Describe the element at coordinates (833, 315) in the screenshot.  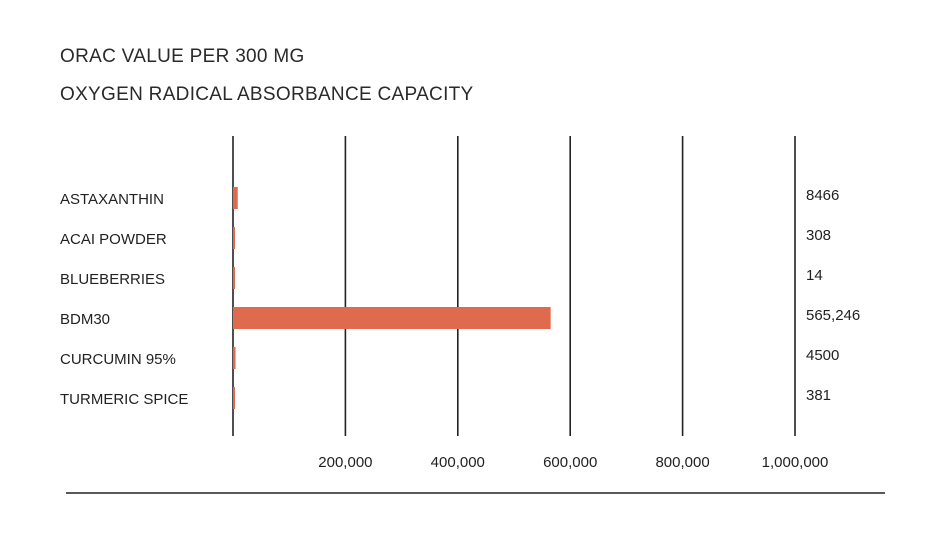
I see `data-label: 565,246` at that location.